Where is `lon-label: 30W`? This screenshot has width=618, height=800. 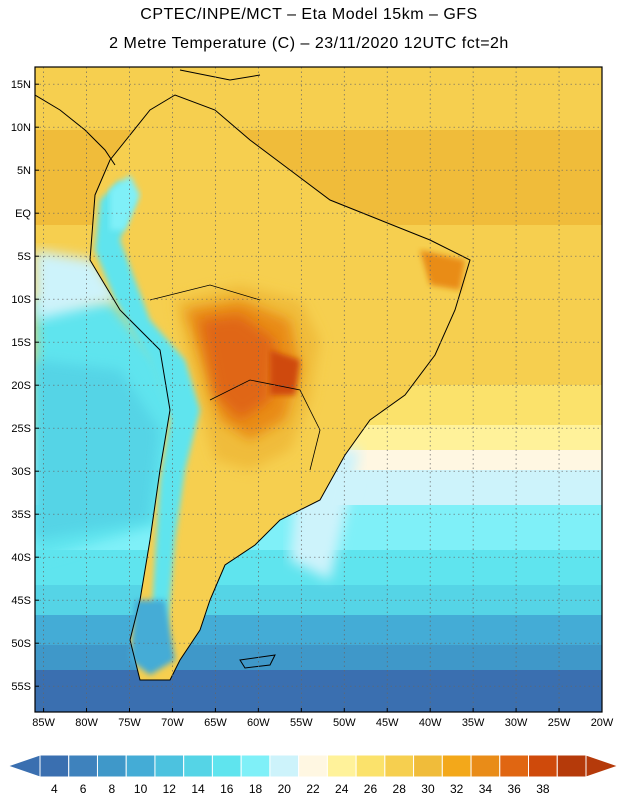
lon-label: 30W is located at coordinates (516, 723).